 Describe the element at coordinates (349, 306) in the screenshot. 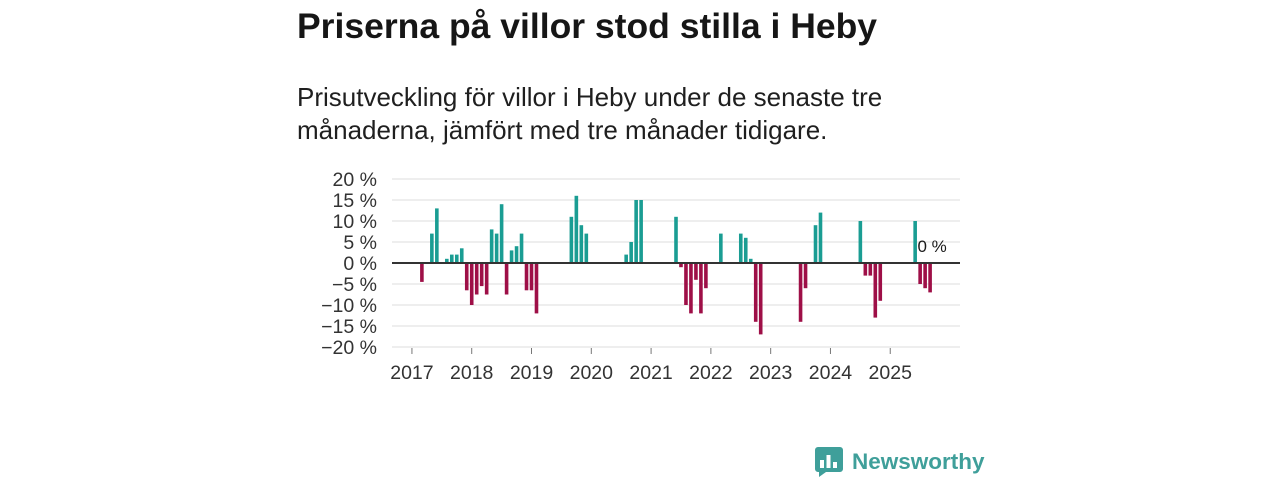

I see `y-tick-label: −10 %` at that location.